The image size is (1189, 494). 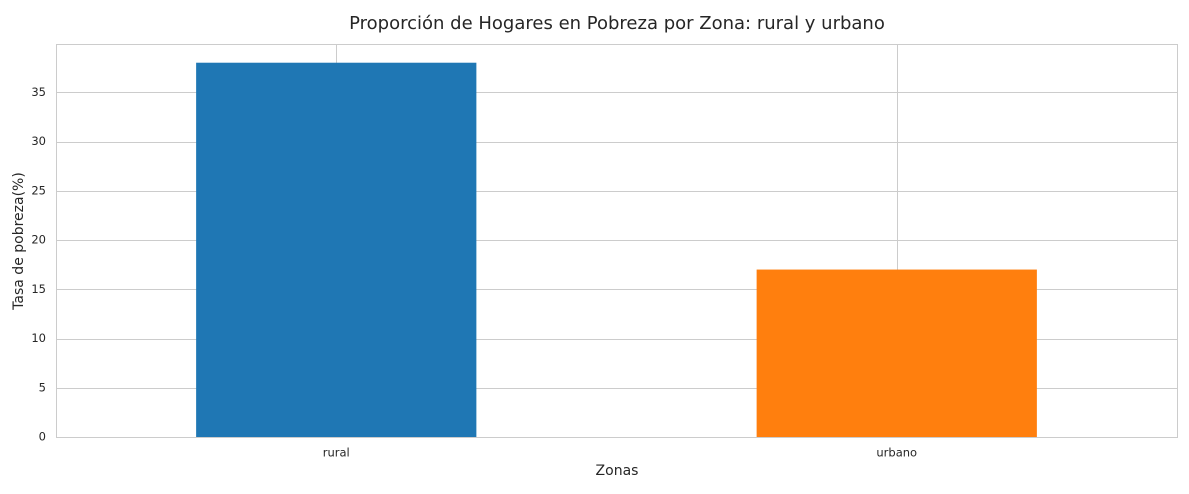 I want to click on x-axis-label: Zonas, so click(x=617, y=471).